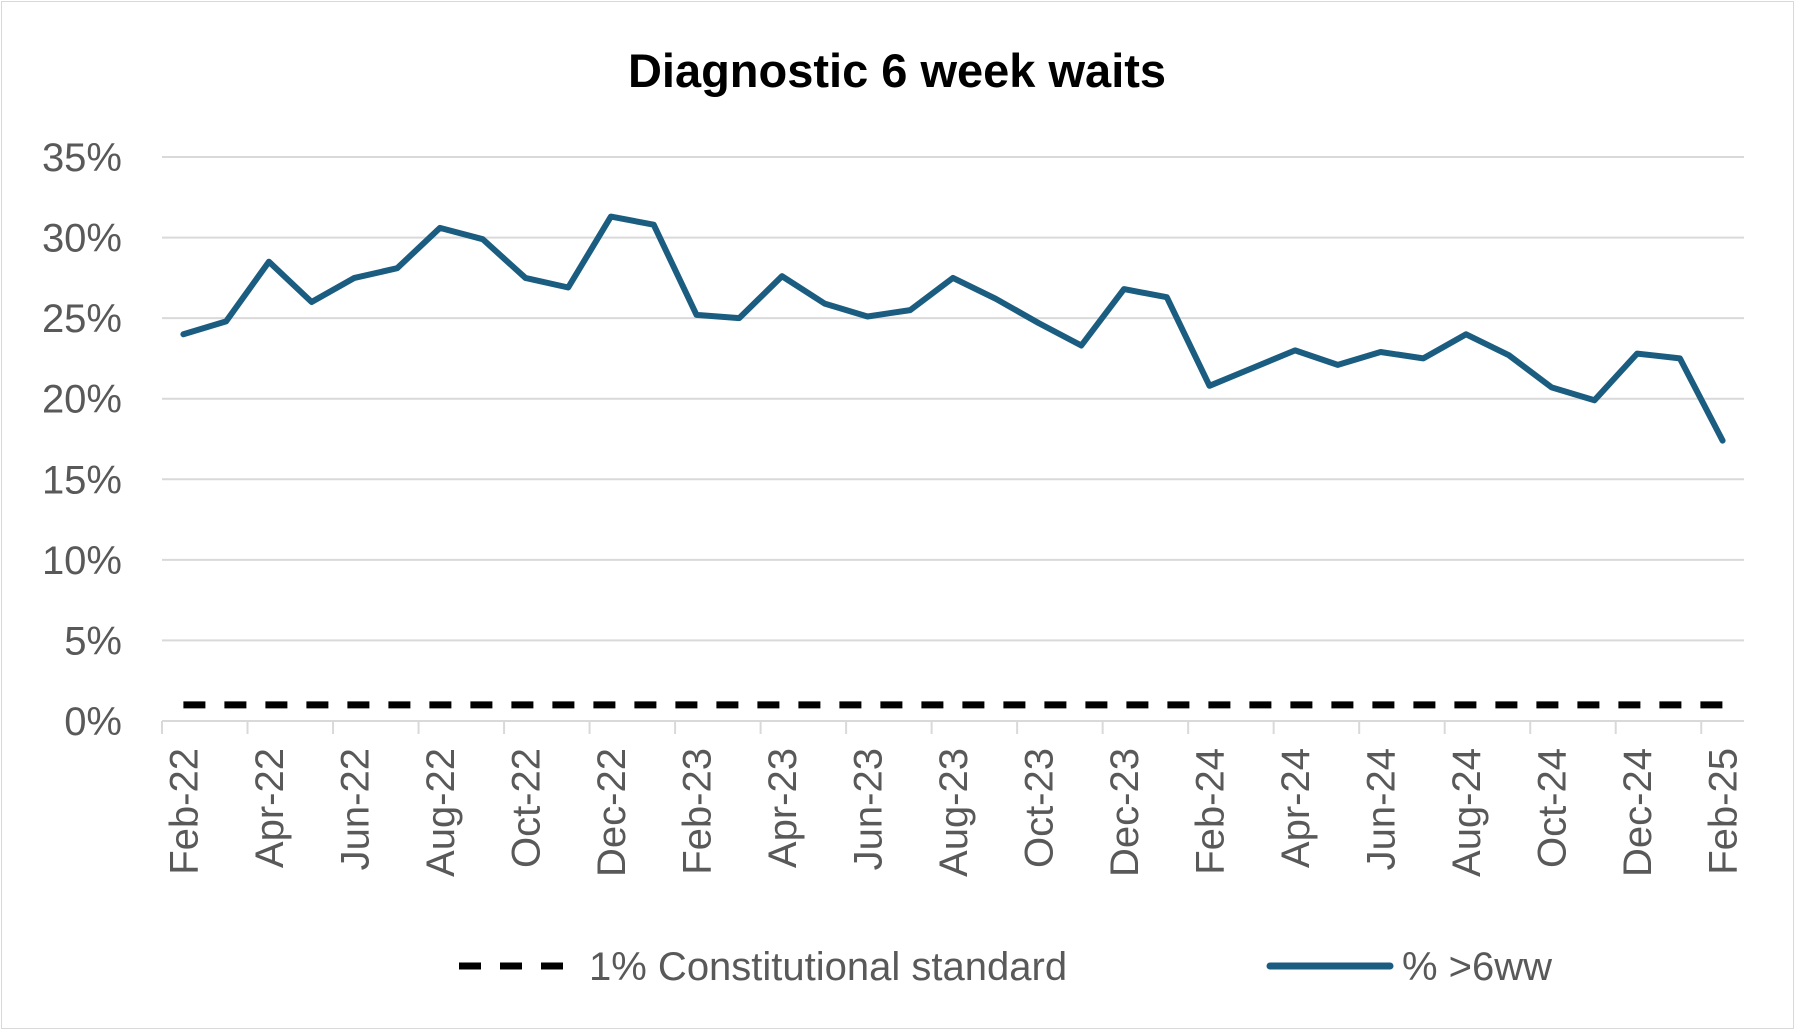 Image resolution: width=1797 pixels, height=1035 pixels. I want to click on x-tick-label: Feb-25, so click(1724, 811).